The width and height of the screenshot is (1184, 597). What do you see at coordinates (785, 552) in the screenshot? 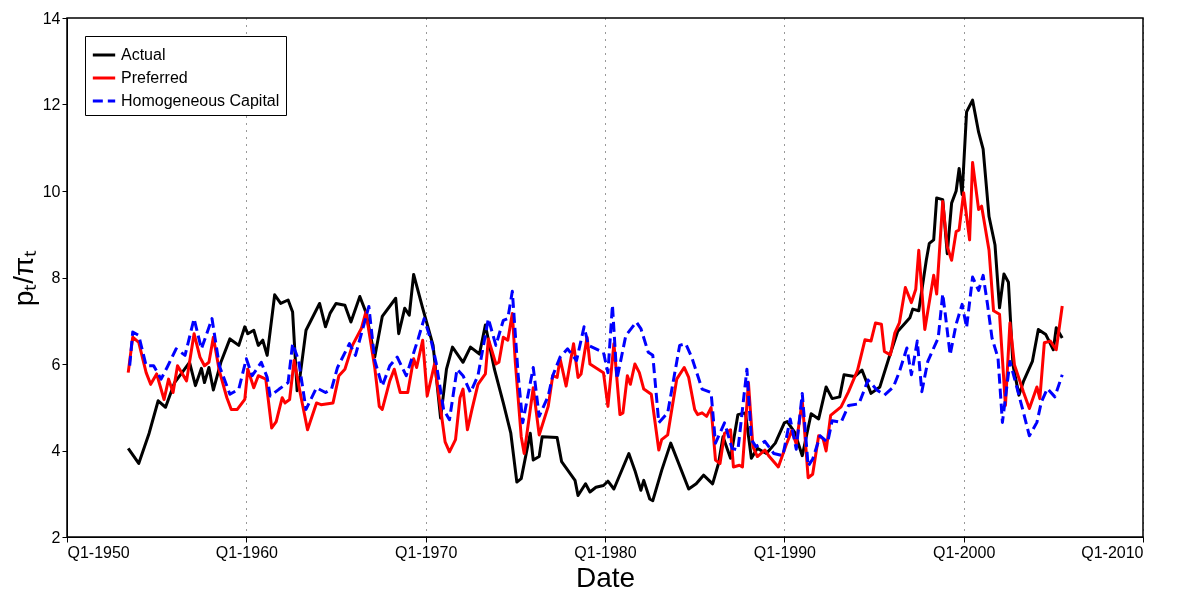
I see `x-tick-label: Q1-1990` at bounding box center [785, 552].